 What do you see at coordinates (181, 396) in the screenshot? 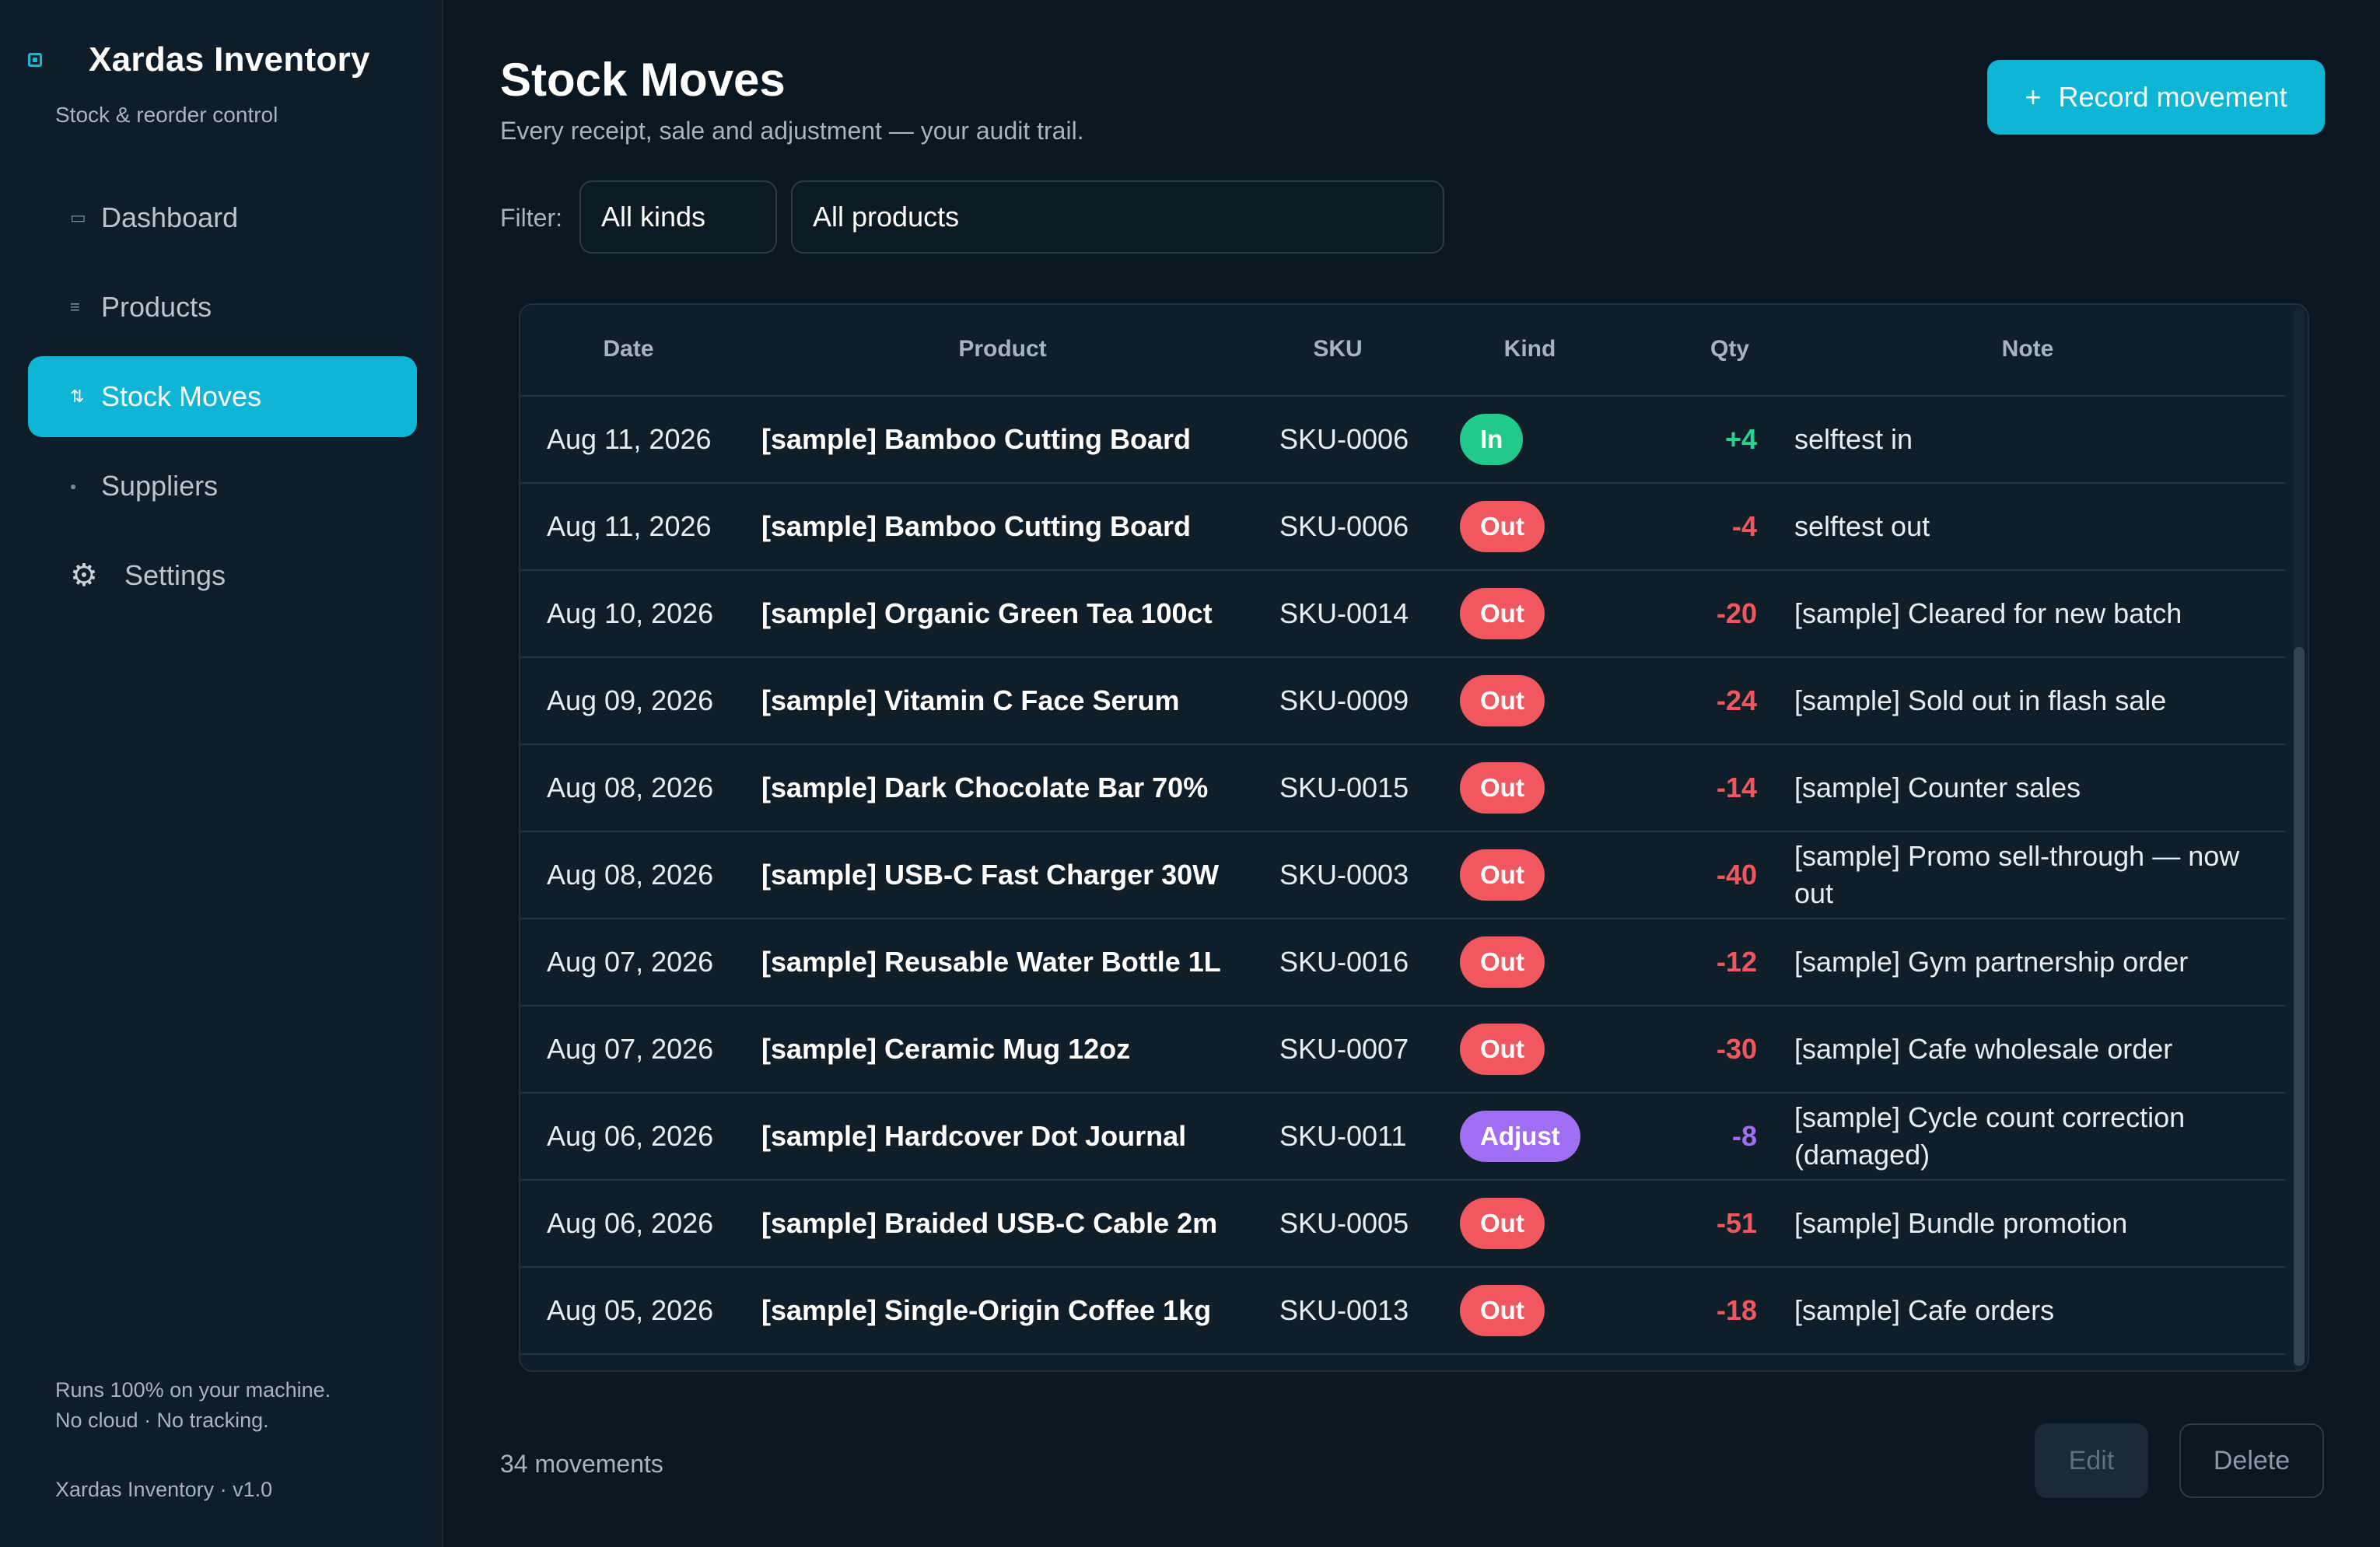
I see `sidebar-item-label: Stock Moves` at bounding box center [181, 396].